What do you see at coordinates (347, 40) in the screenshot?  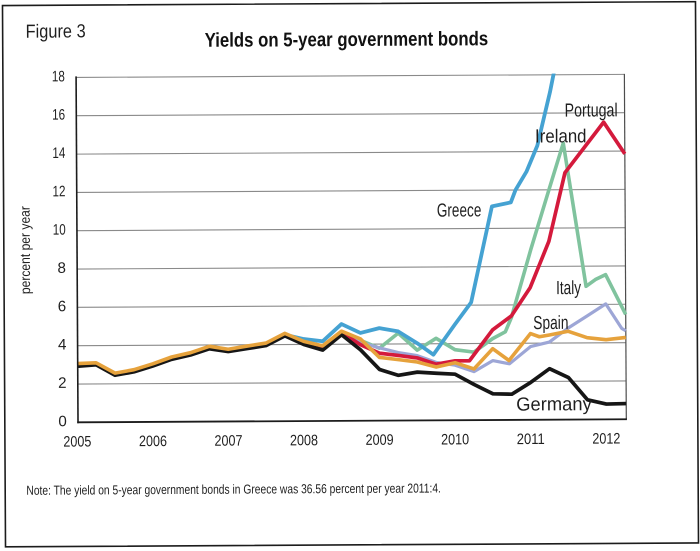 I see `svg-text:Yields on 5-year government bo: Yields on 5-year government bonds` at bounding box center [347, 40].